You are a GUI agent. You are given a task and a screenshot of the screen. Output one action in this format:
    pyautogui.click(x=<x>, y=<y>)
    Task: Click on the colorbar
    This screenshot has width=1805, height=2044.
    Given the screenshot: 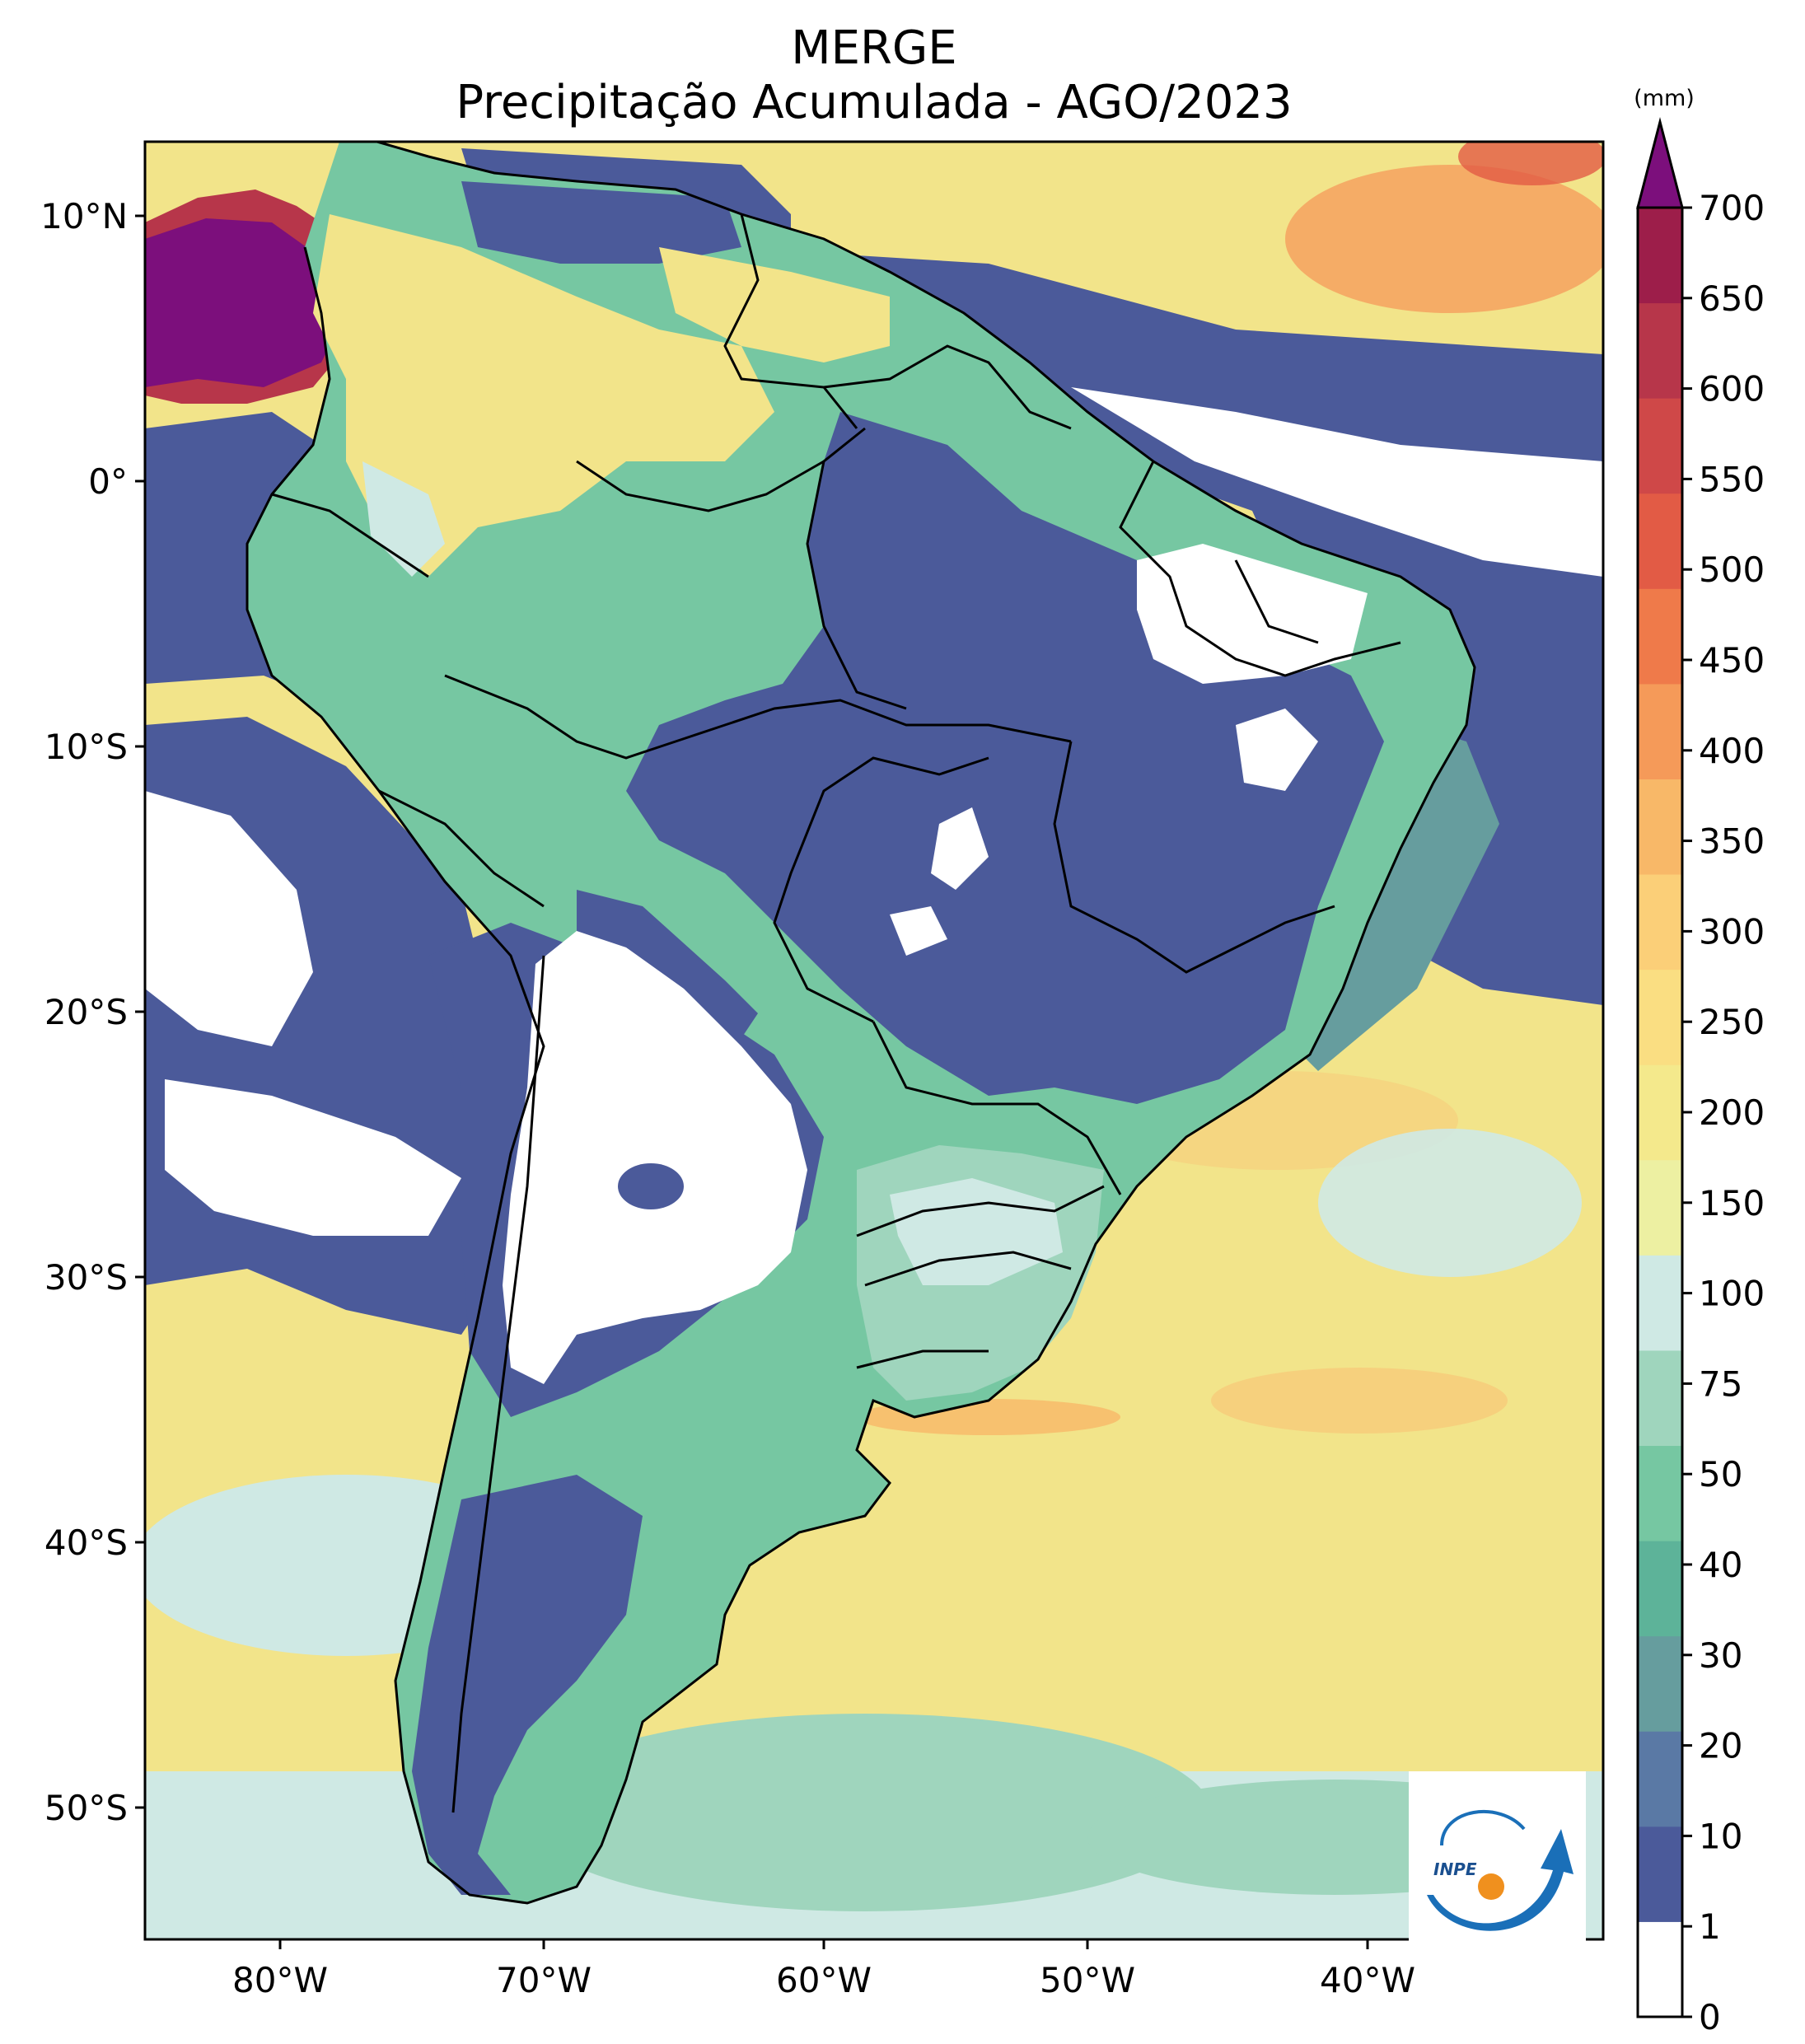 What is the action you would take?
    pyautogui.click(x=1660, y=1113)
    